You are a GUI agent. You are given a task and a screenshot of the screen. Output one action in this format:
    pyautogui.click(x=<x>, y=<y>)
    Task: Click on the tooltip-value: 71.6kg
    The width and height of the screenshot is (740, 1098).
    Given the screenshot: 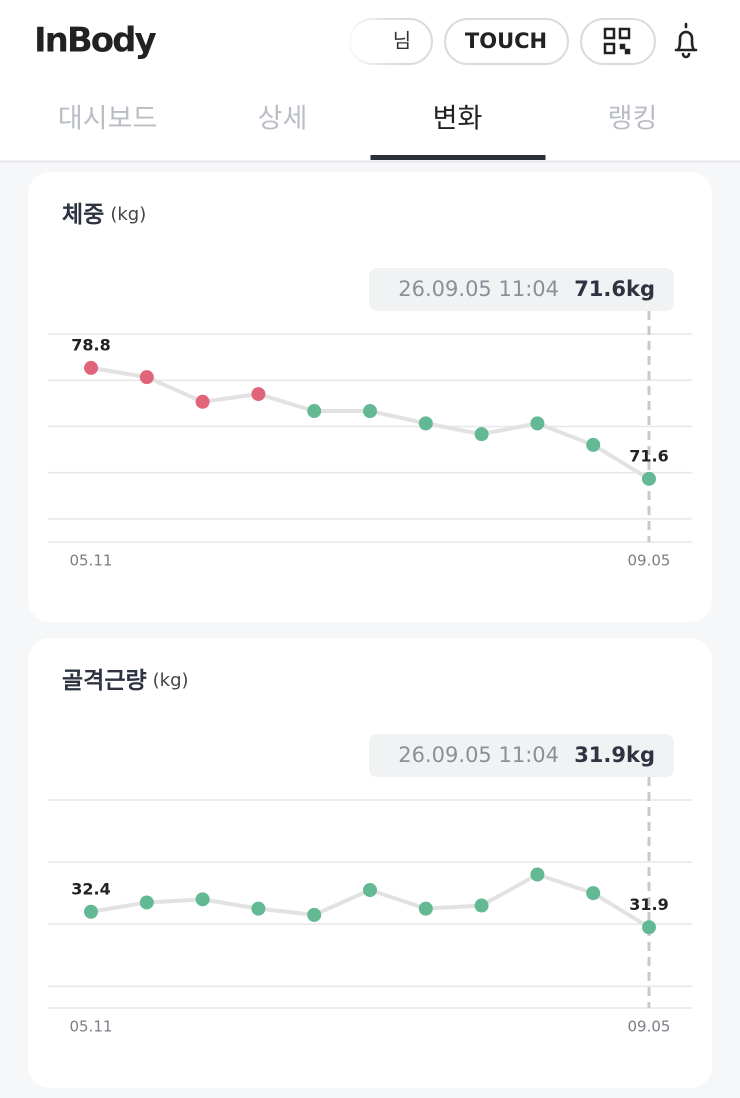 What is the action you would take?
    pyautogui.click(x=614, y=289)
    